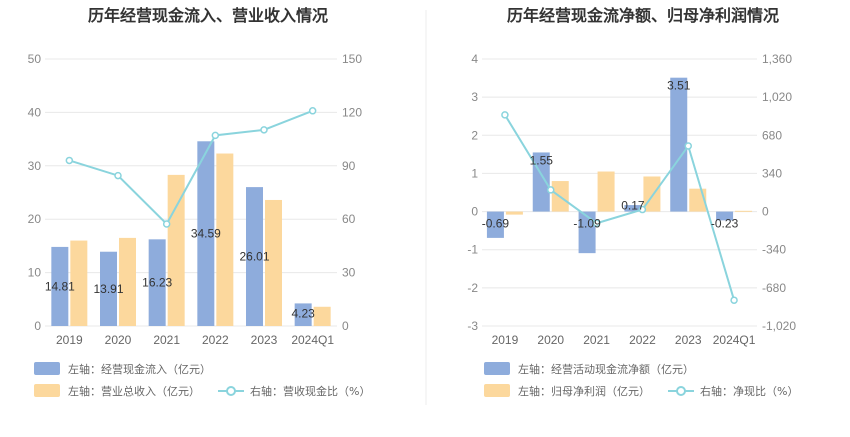 This screenshot has width=850, height=437. I want to click on legend-item-revenue: 左轴：营业总收入（亿元）, so click(117, 391).